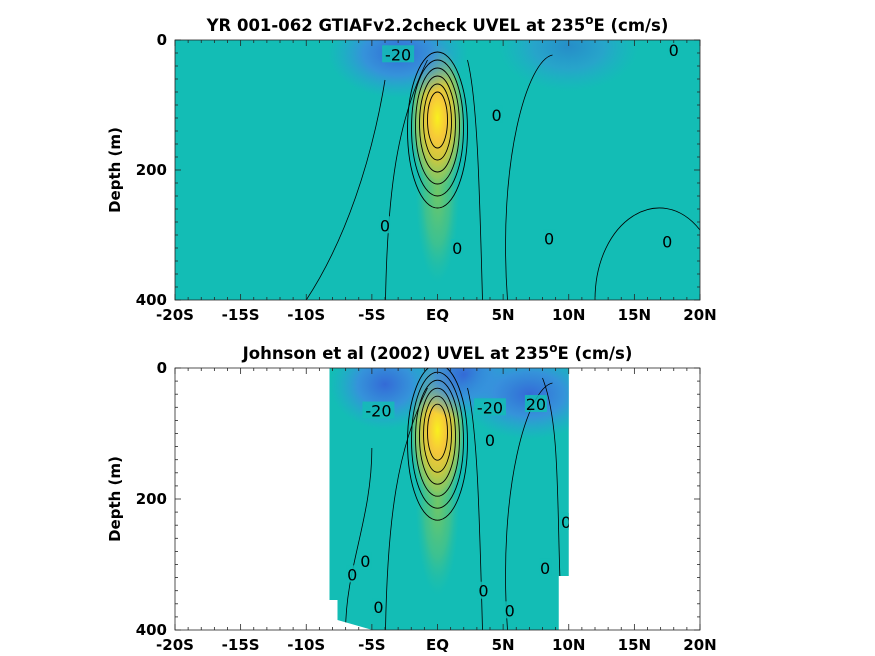 The image size is (875, 656). What do you see at coordinates (396, 353) in the screenshot?
I see `title-main: Johnson et al (2002) UVEL at 235` at bounding box center [396, 353].